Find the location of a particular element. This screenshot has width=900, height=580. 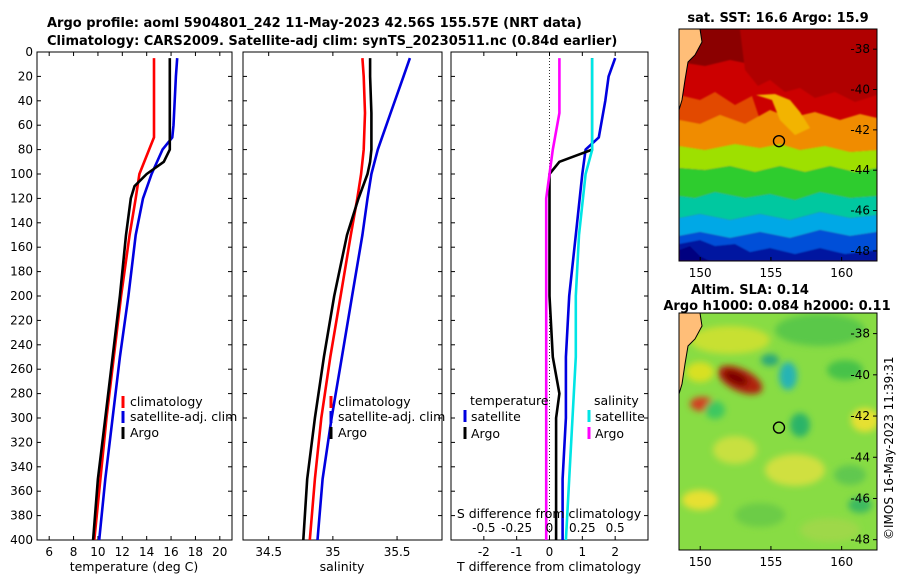

salinity-legend-climatology: climatology is located at coordinates (374, 401).